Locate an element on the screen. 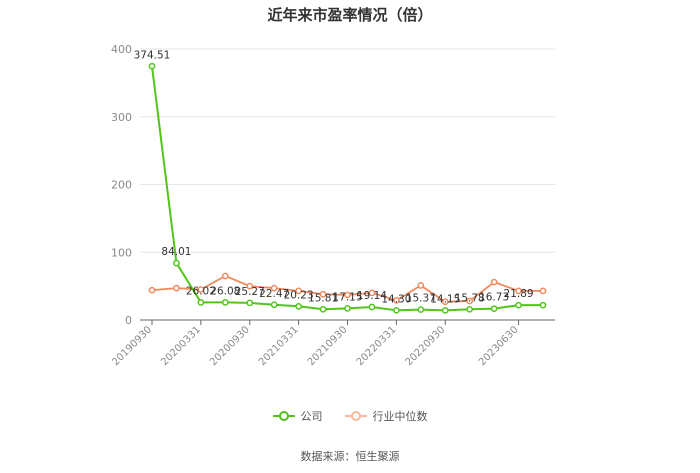 The image size is (700, 473). company-data-label: 14.15 is located at coordinates (445, 299).